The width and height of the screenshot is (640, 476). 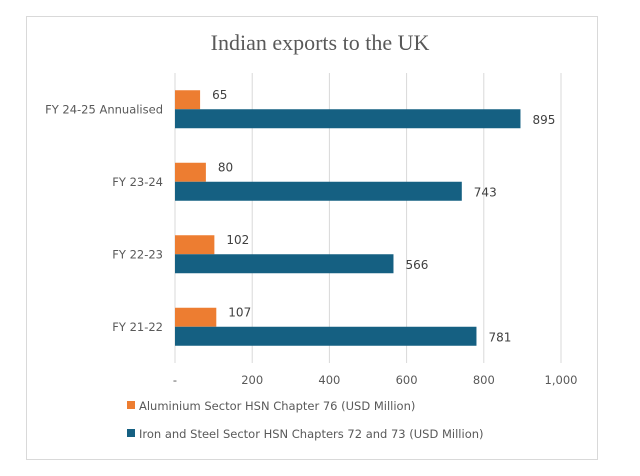 What do you see at coordinates (329, 380) in the screenshot?
I see `x-tick-label: 400` at bounding box center [329, 380].